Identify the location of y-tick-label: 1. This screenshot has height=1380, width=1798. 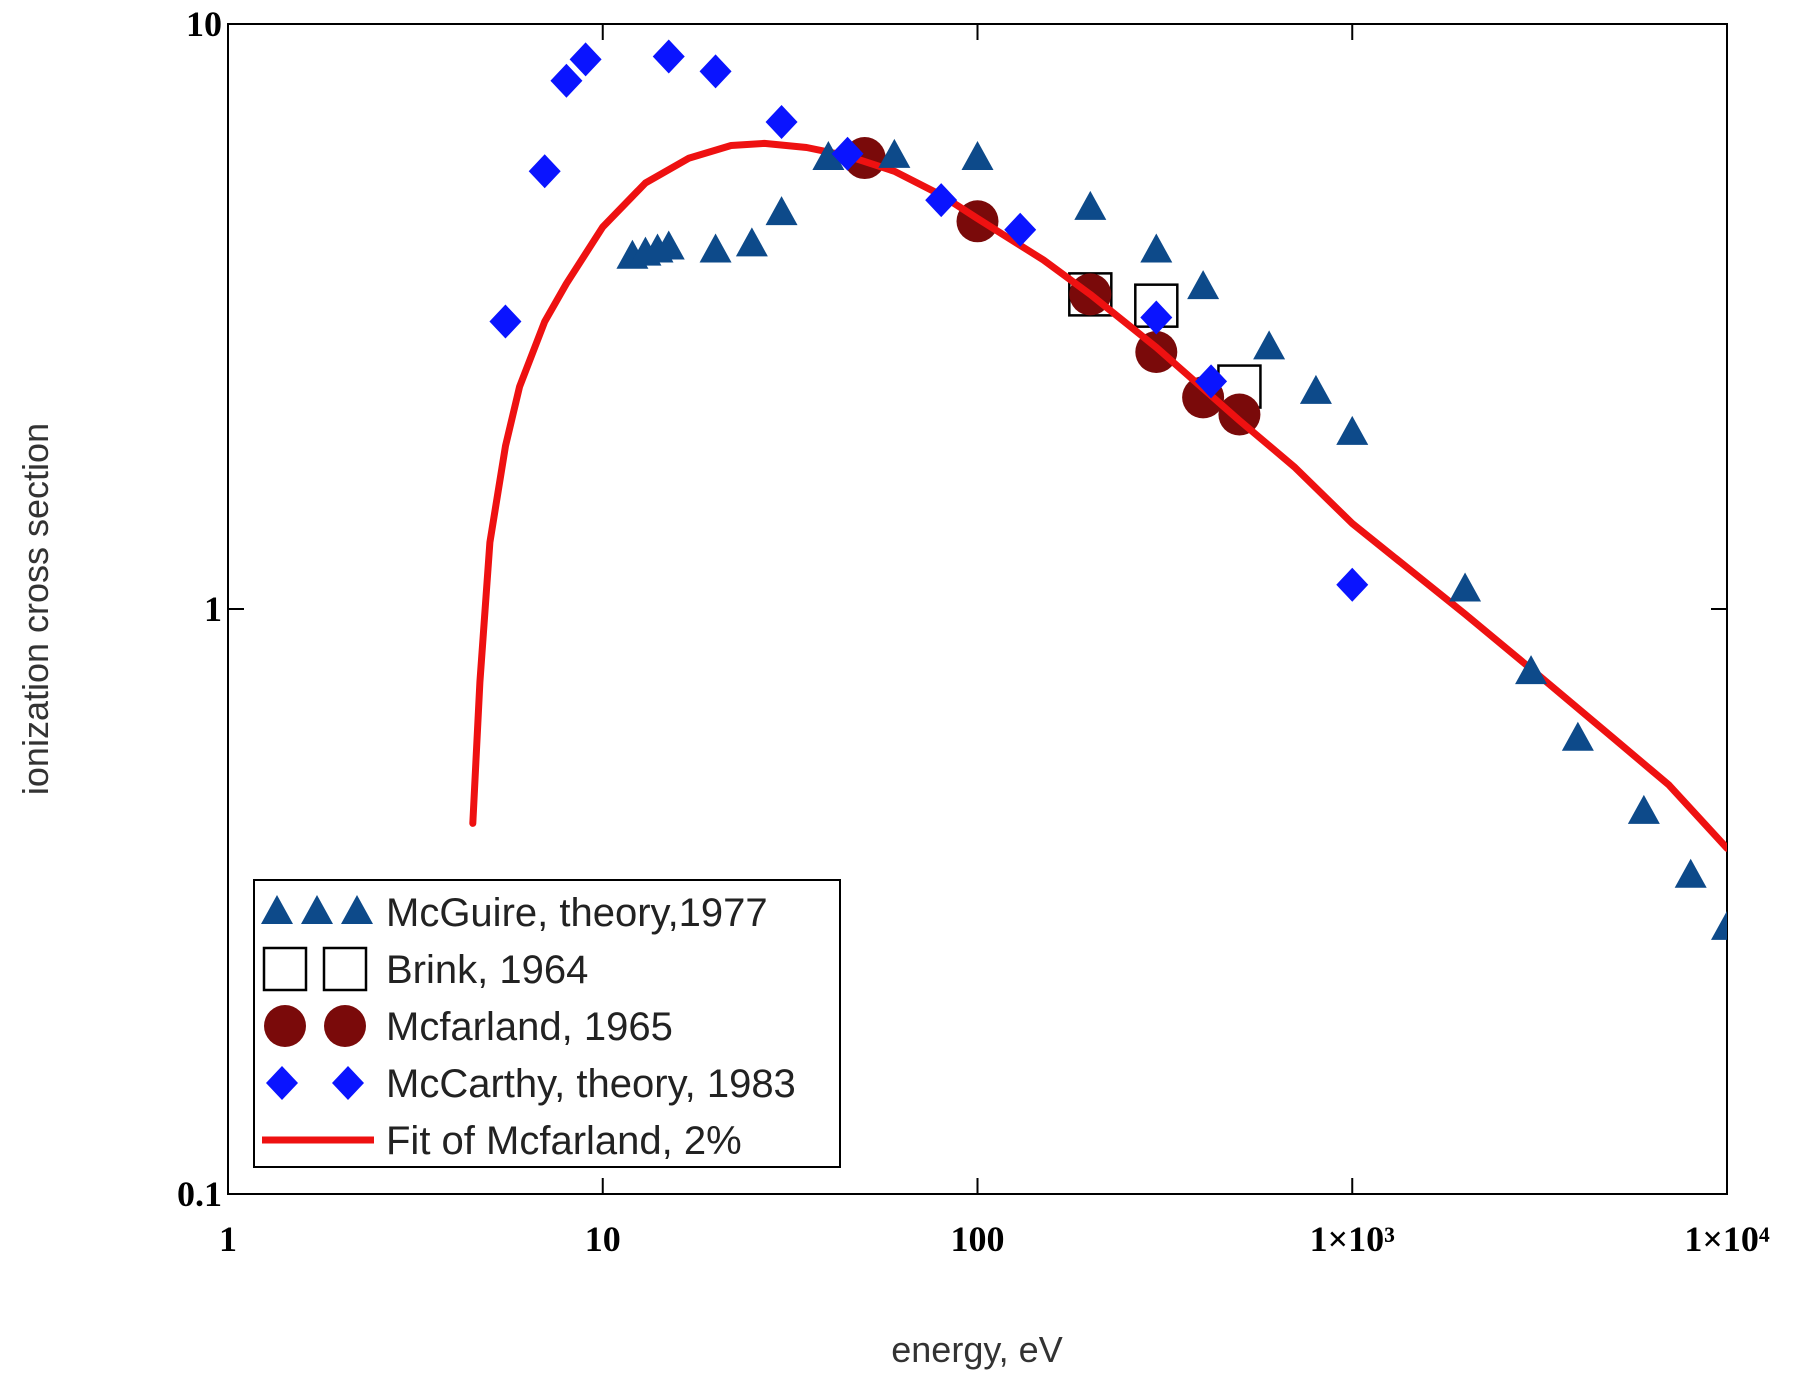
(213, 609).